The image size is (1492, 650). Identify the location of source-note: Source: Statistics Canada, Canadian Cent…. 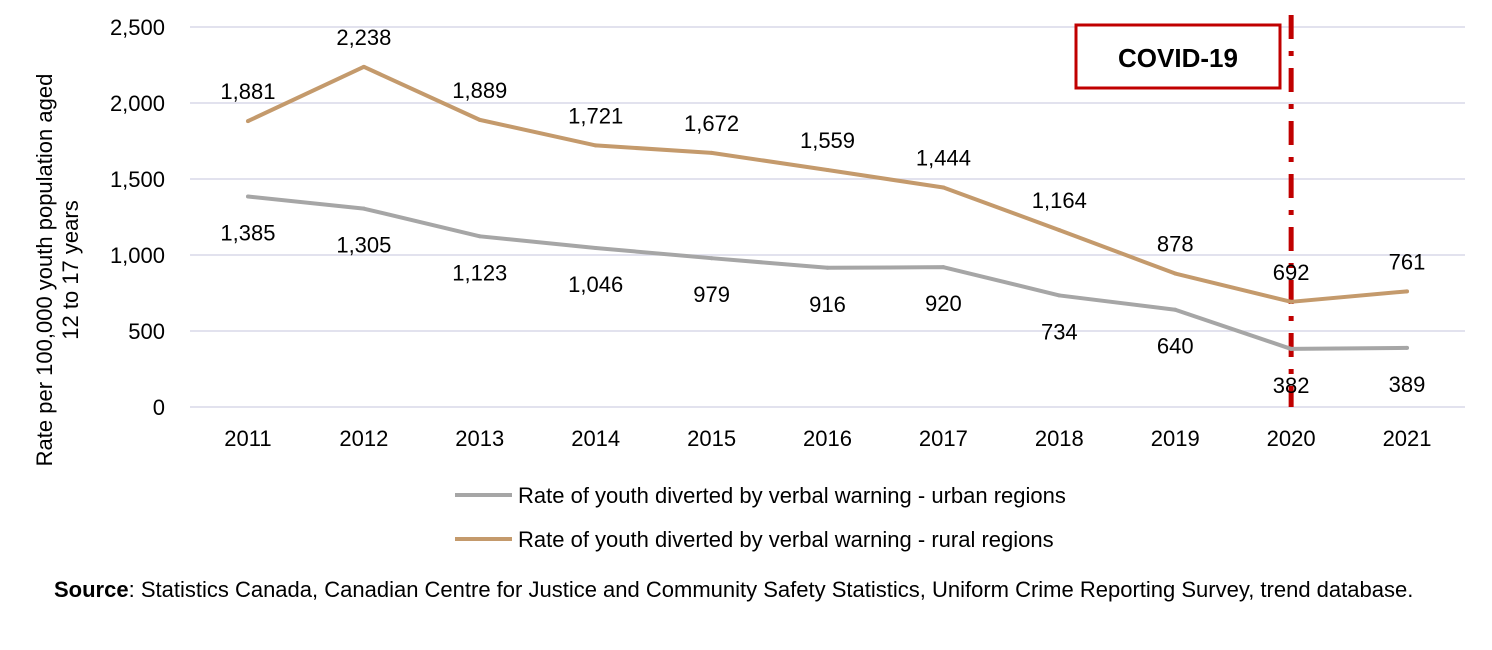
(754, 590).